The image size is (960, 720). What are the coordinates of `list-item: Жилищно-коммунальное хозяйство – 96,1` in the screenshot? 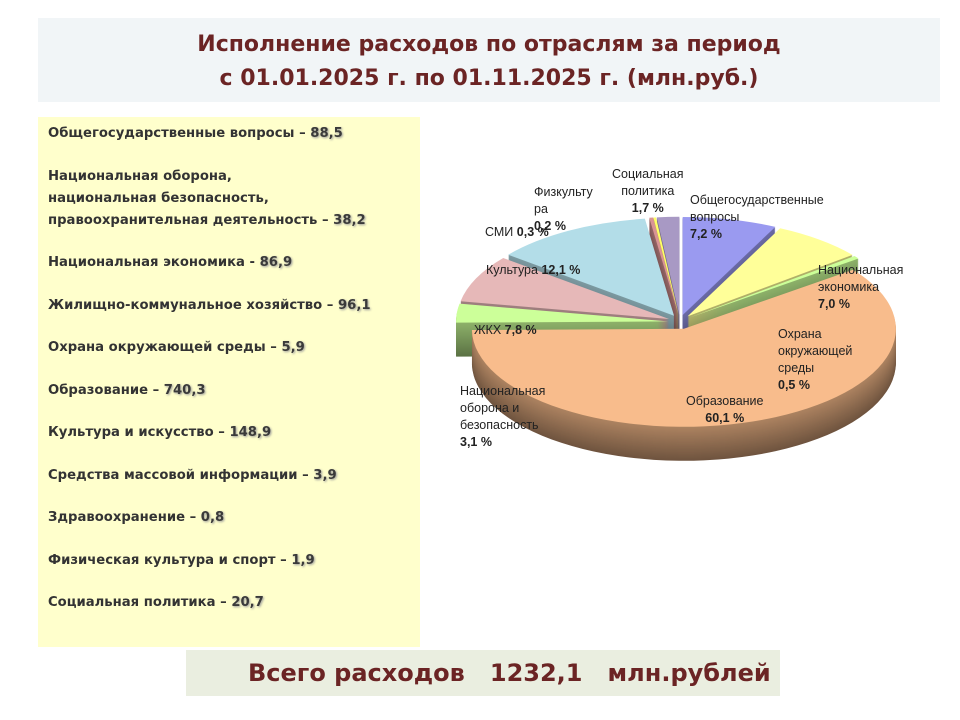 It's located at (234, 306).